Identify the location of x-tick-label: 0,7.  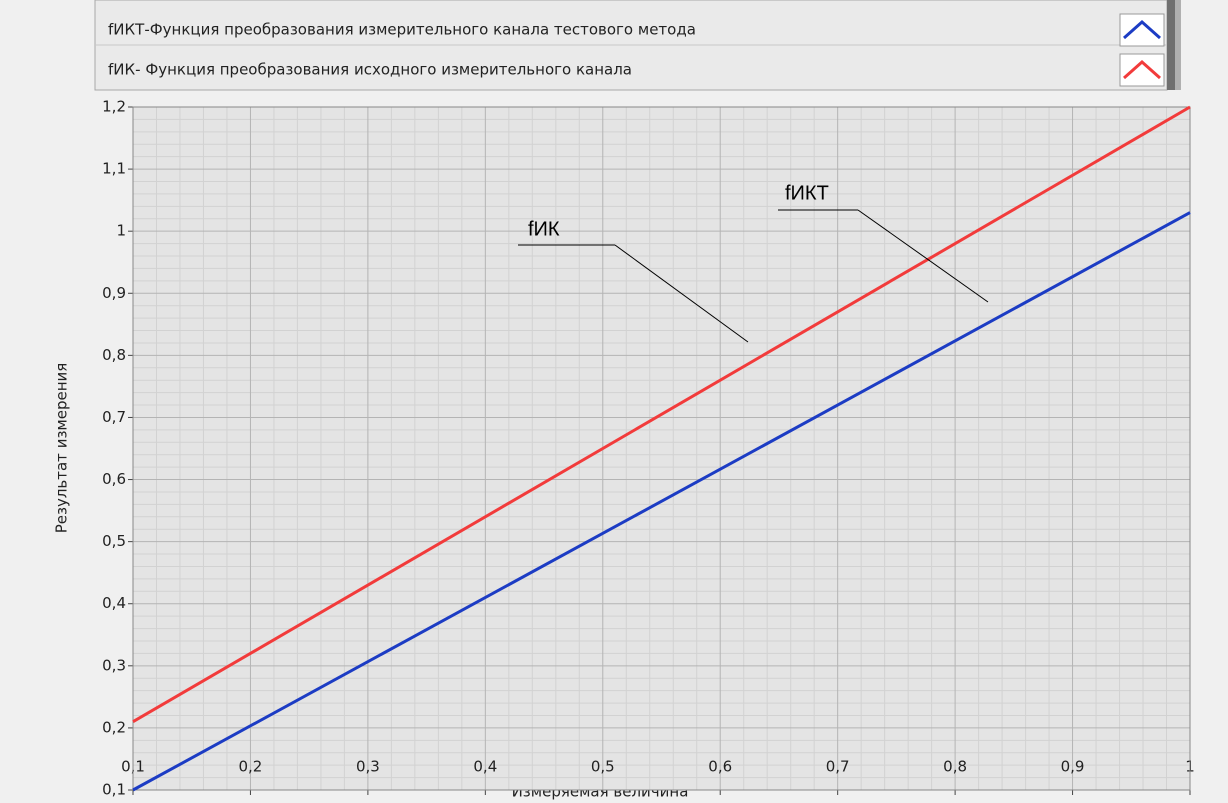
(838, 767).